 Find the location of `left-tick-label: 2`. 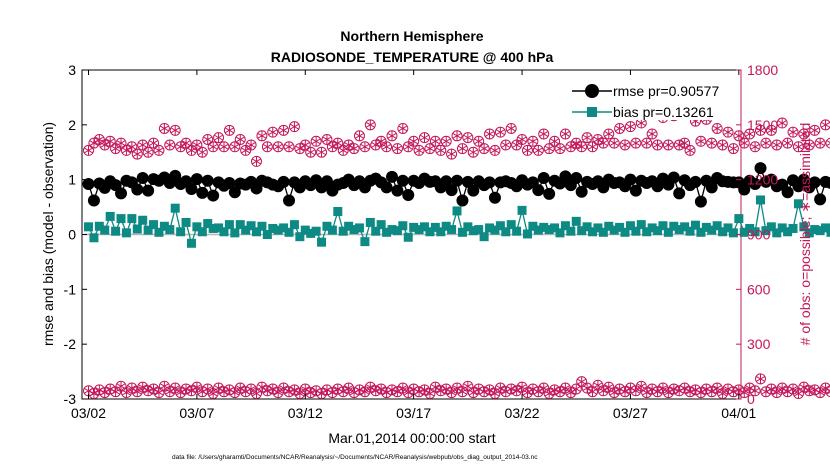

left-tick-label: 2 is located at coordinates (72, 125).